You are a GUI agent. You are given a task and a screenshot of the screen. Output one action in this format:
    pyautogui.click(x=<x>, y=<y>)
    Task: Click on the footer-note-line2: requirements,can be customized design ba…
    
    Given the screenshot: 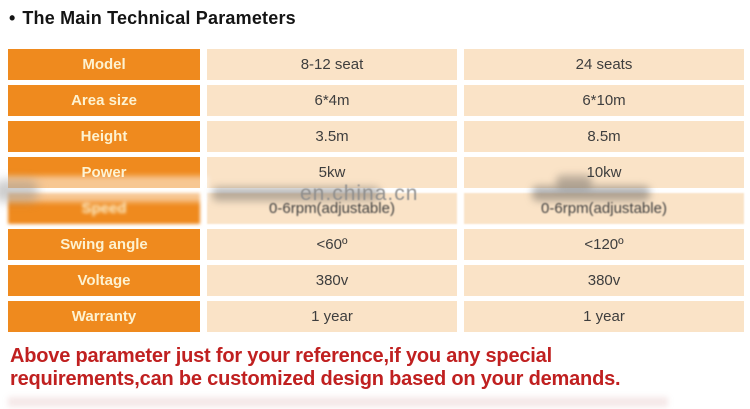 What is the action you would take?
    pyautogui.click(x=315, y=379)
    